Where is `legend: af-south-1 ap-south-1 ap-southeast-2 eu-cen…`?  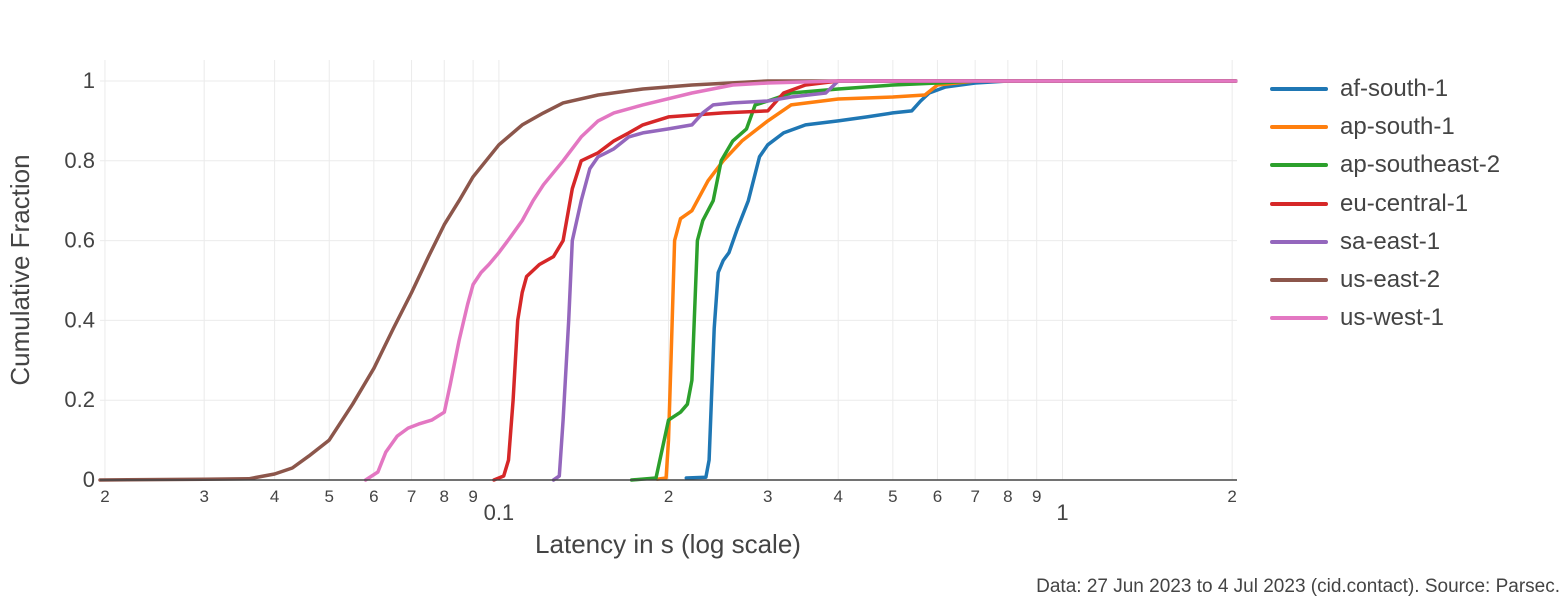 legend: af-south-1 ap-south-1 ap-southeast-2 eu-cen… is located at coordinates (1407, 203).